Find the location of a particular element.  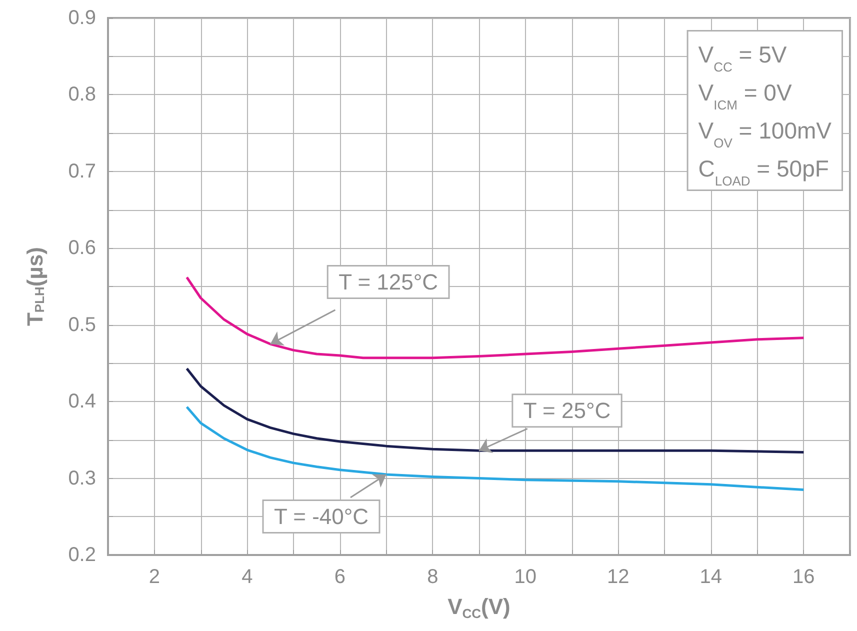

x-tick-label: 6 is located at coordinates (340, 577).